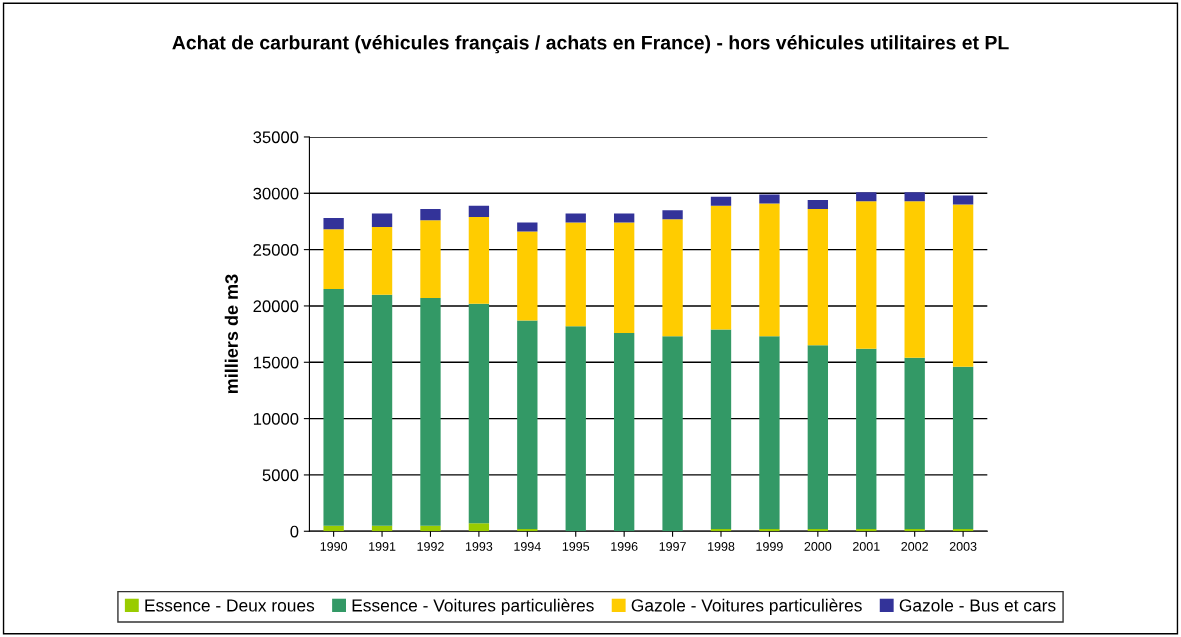  I want to click on y-tick-label: 20000, so click(276, 306).